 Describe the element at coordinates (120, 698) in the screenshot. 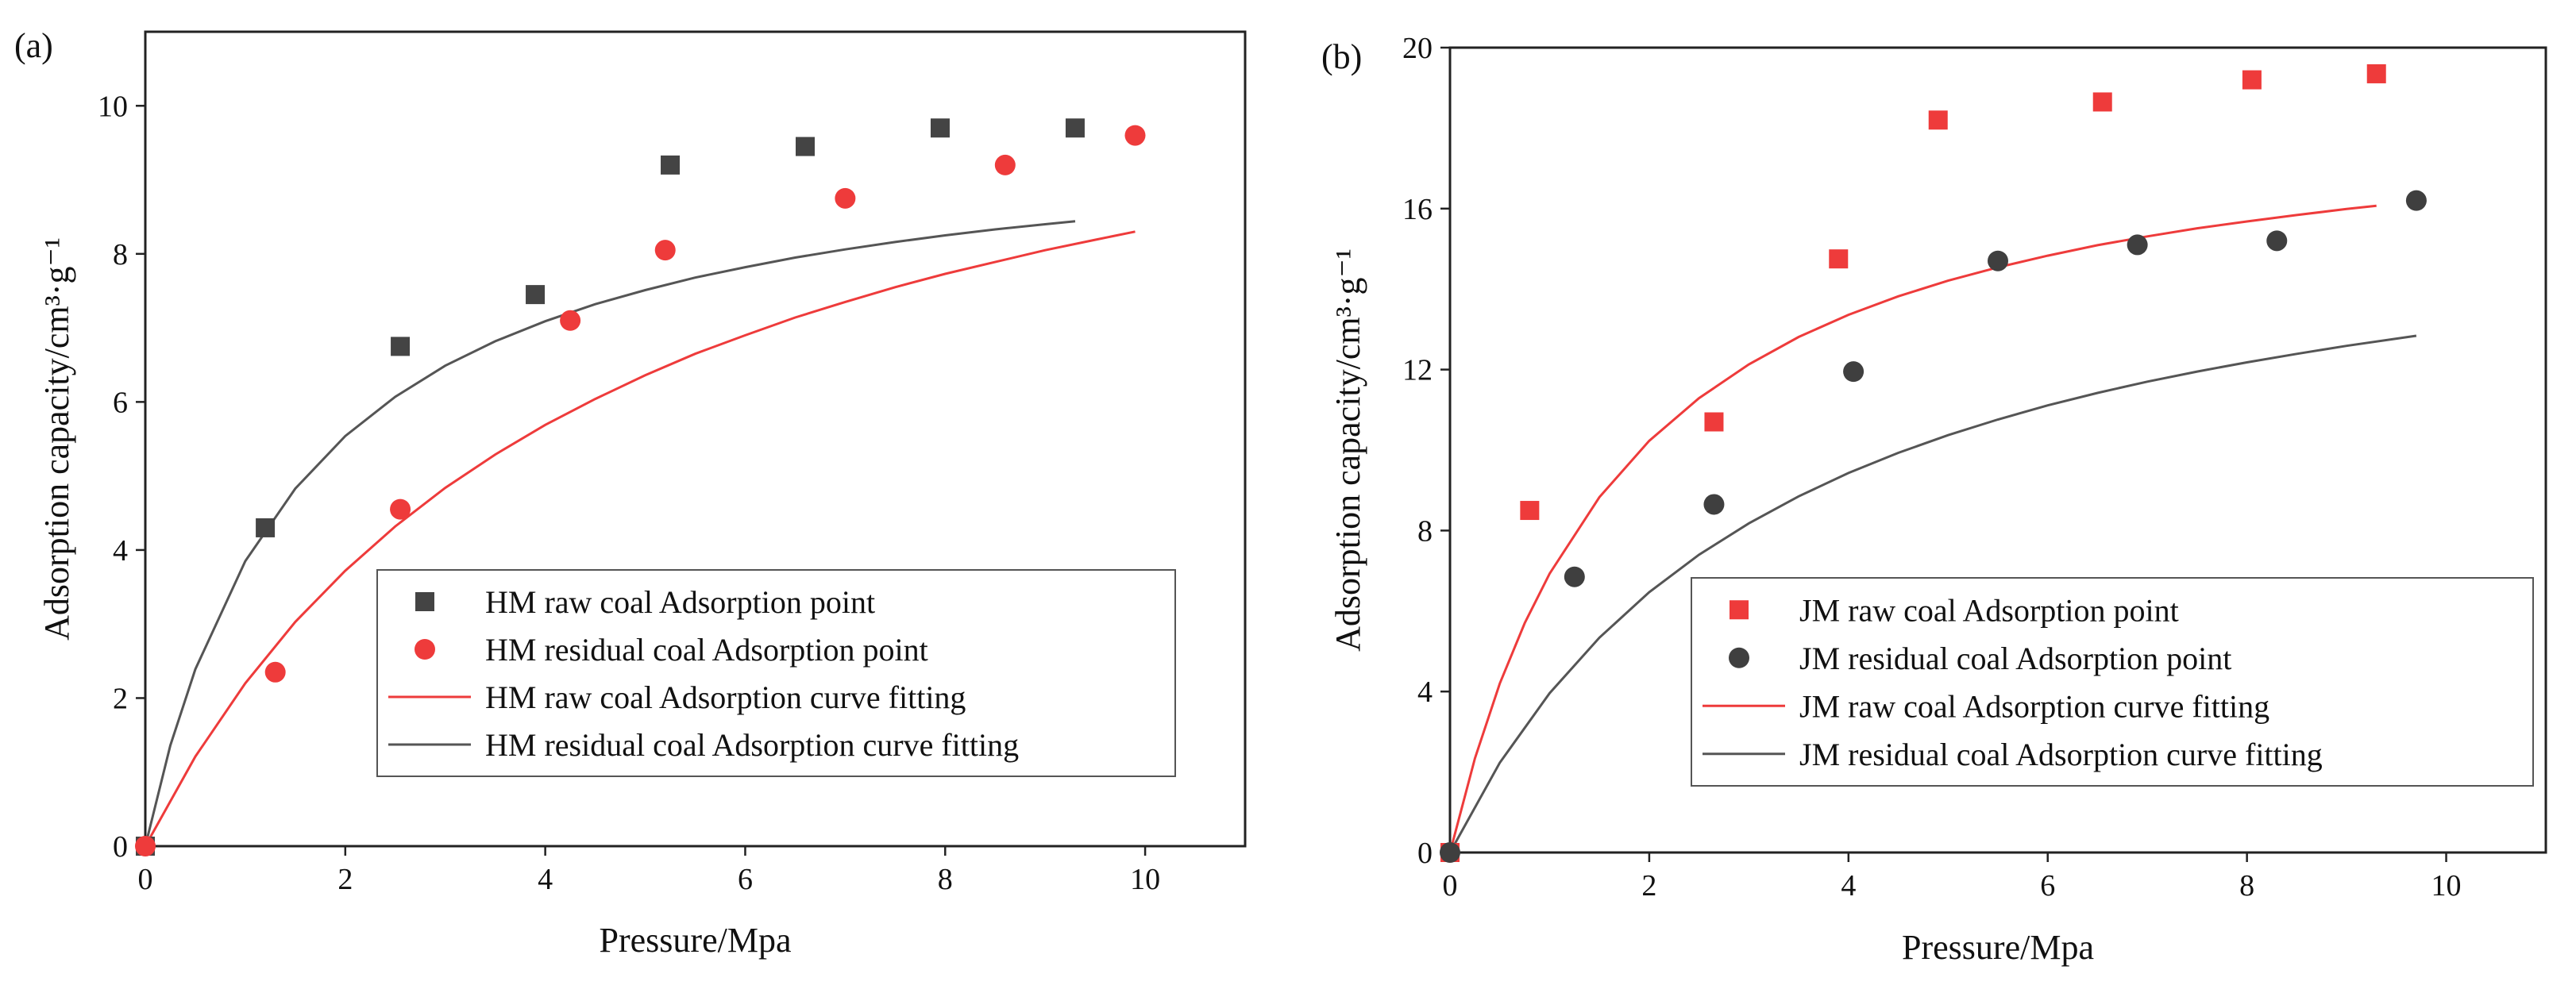

I see `y-tick-label: 2` at that location.